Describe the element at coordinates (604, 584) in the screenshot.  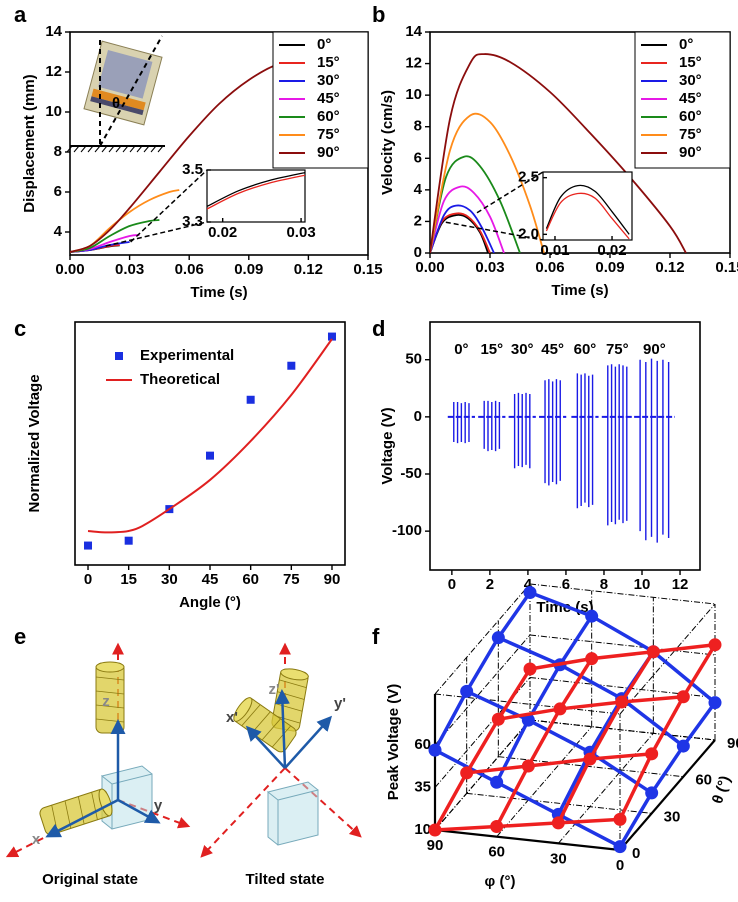
I see `x-tick-label: 8` at that location.